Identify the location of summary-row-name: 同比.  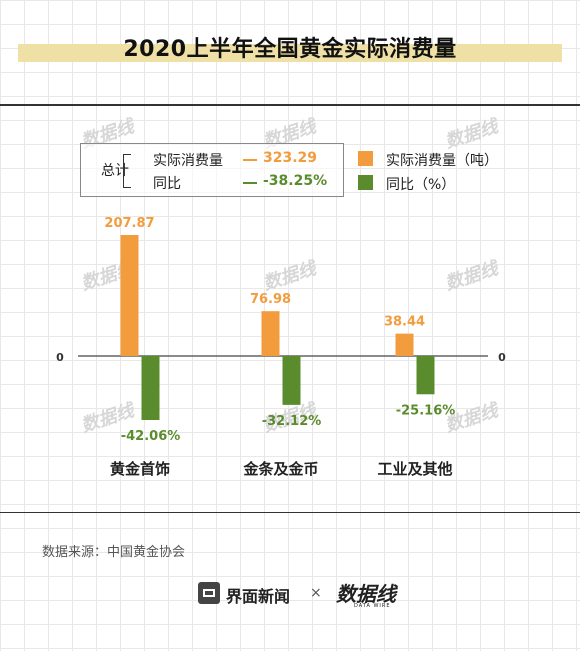
(167, 184).